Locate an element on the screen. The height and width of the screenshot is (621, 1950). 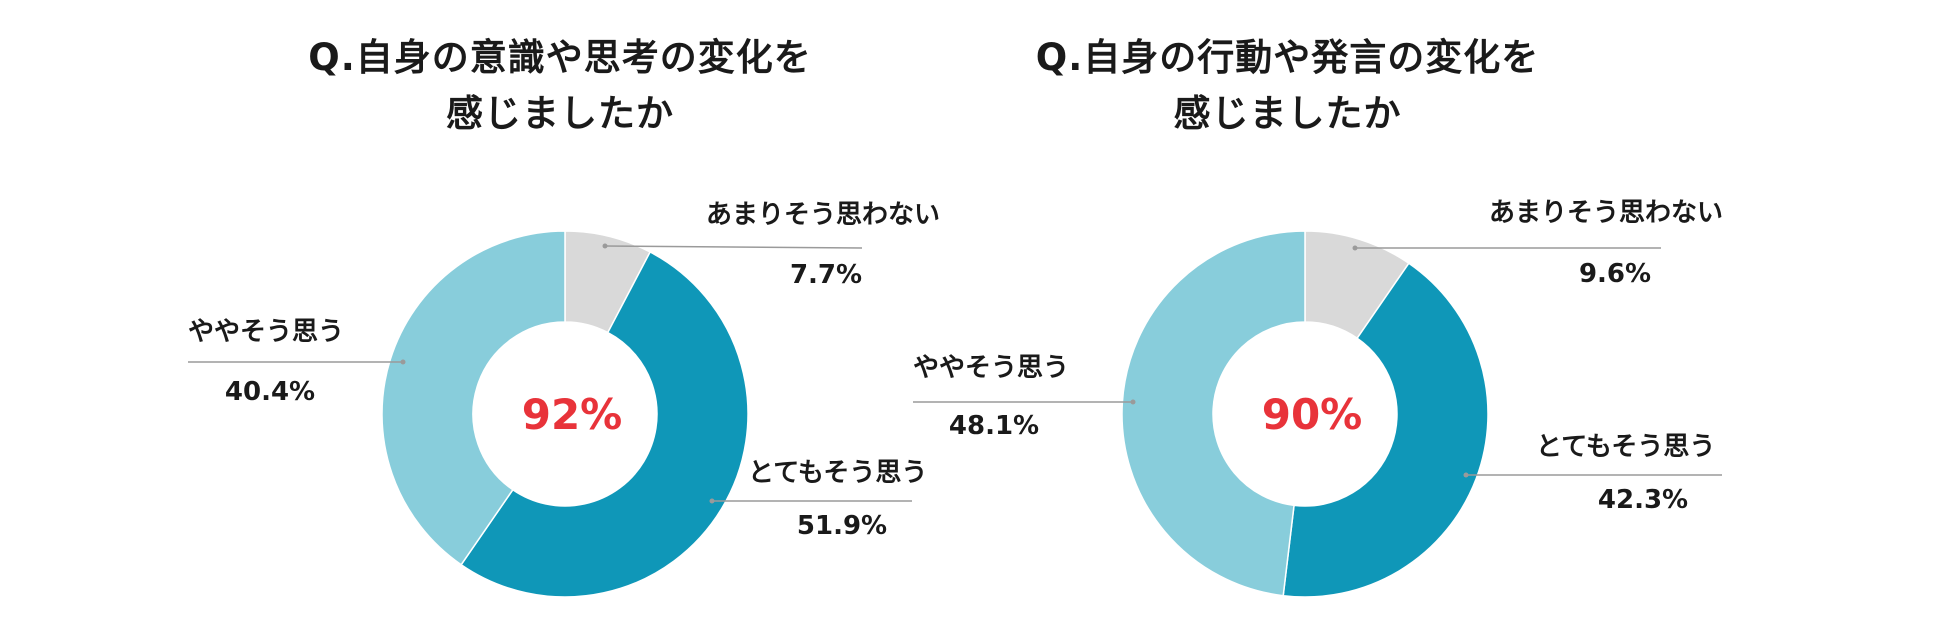
leader-line is located at coordinates (733, 247).